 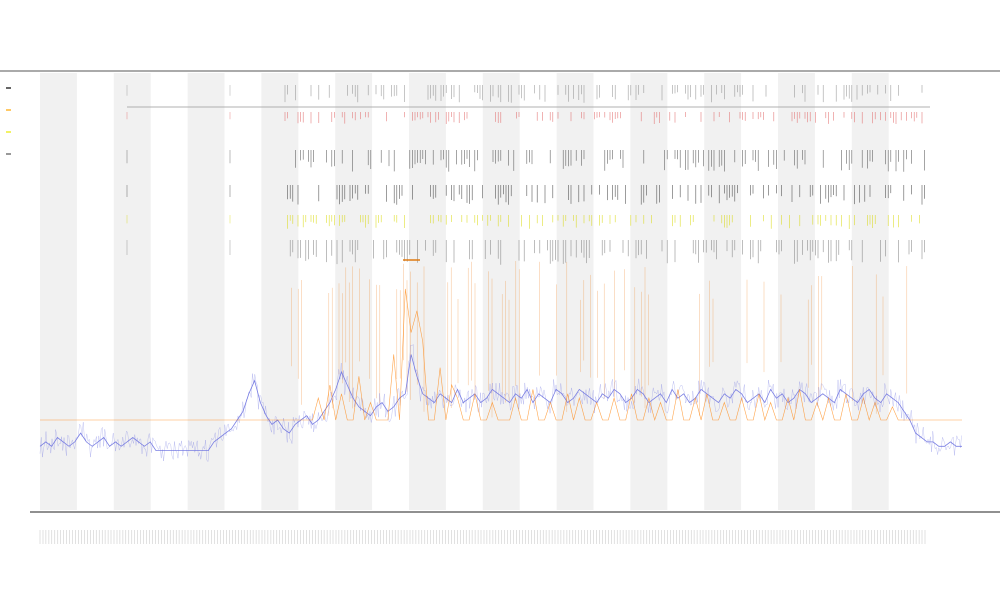 What do you see at coordinates (482, 537) in the screenshot?
I see `x-axis-ticks` at bounding box center [482, 537].